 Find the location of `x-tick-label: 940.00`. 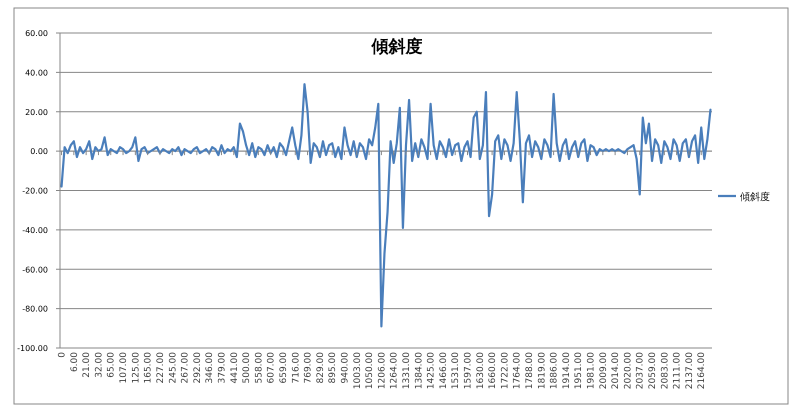

x-tick-label: 940.00 is located at coordinates (345, 368).